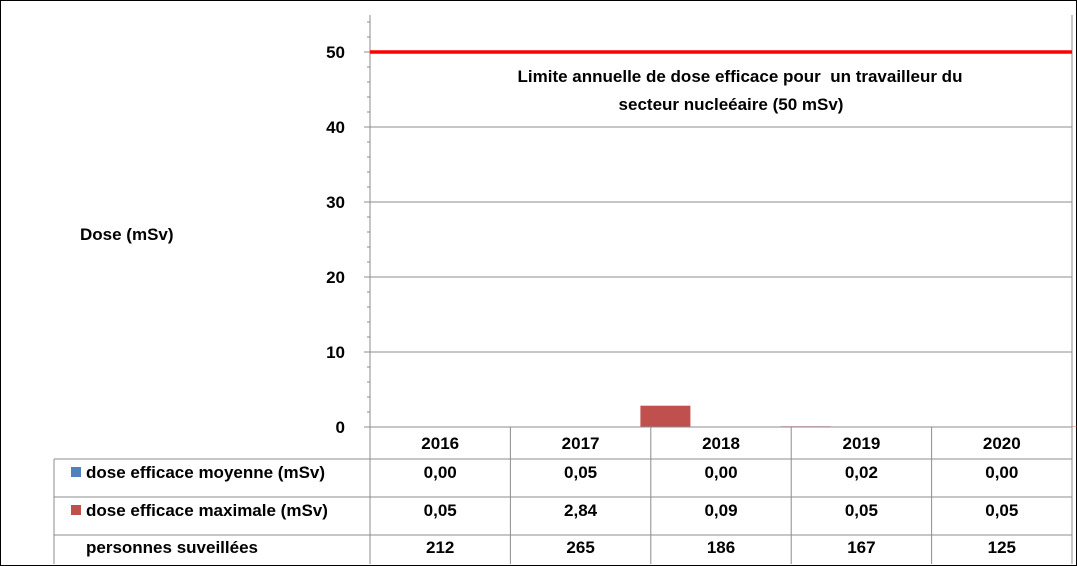 The width and height of the screenshot is (1077, 566). What do you see at coordinates (440, 443) in the screenshot?
I see `category-label-2016: 2016` at bounding box center [440, 443].